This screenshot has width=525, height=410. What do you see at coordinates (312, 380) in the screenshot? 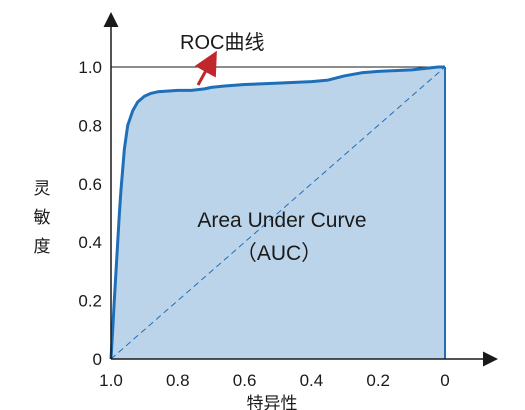
I see `x-tick-label: 0.4` at bounding box center [312, 380].